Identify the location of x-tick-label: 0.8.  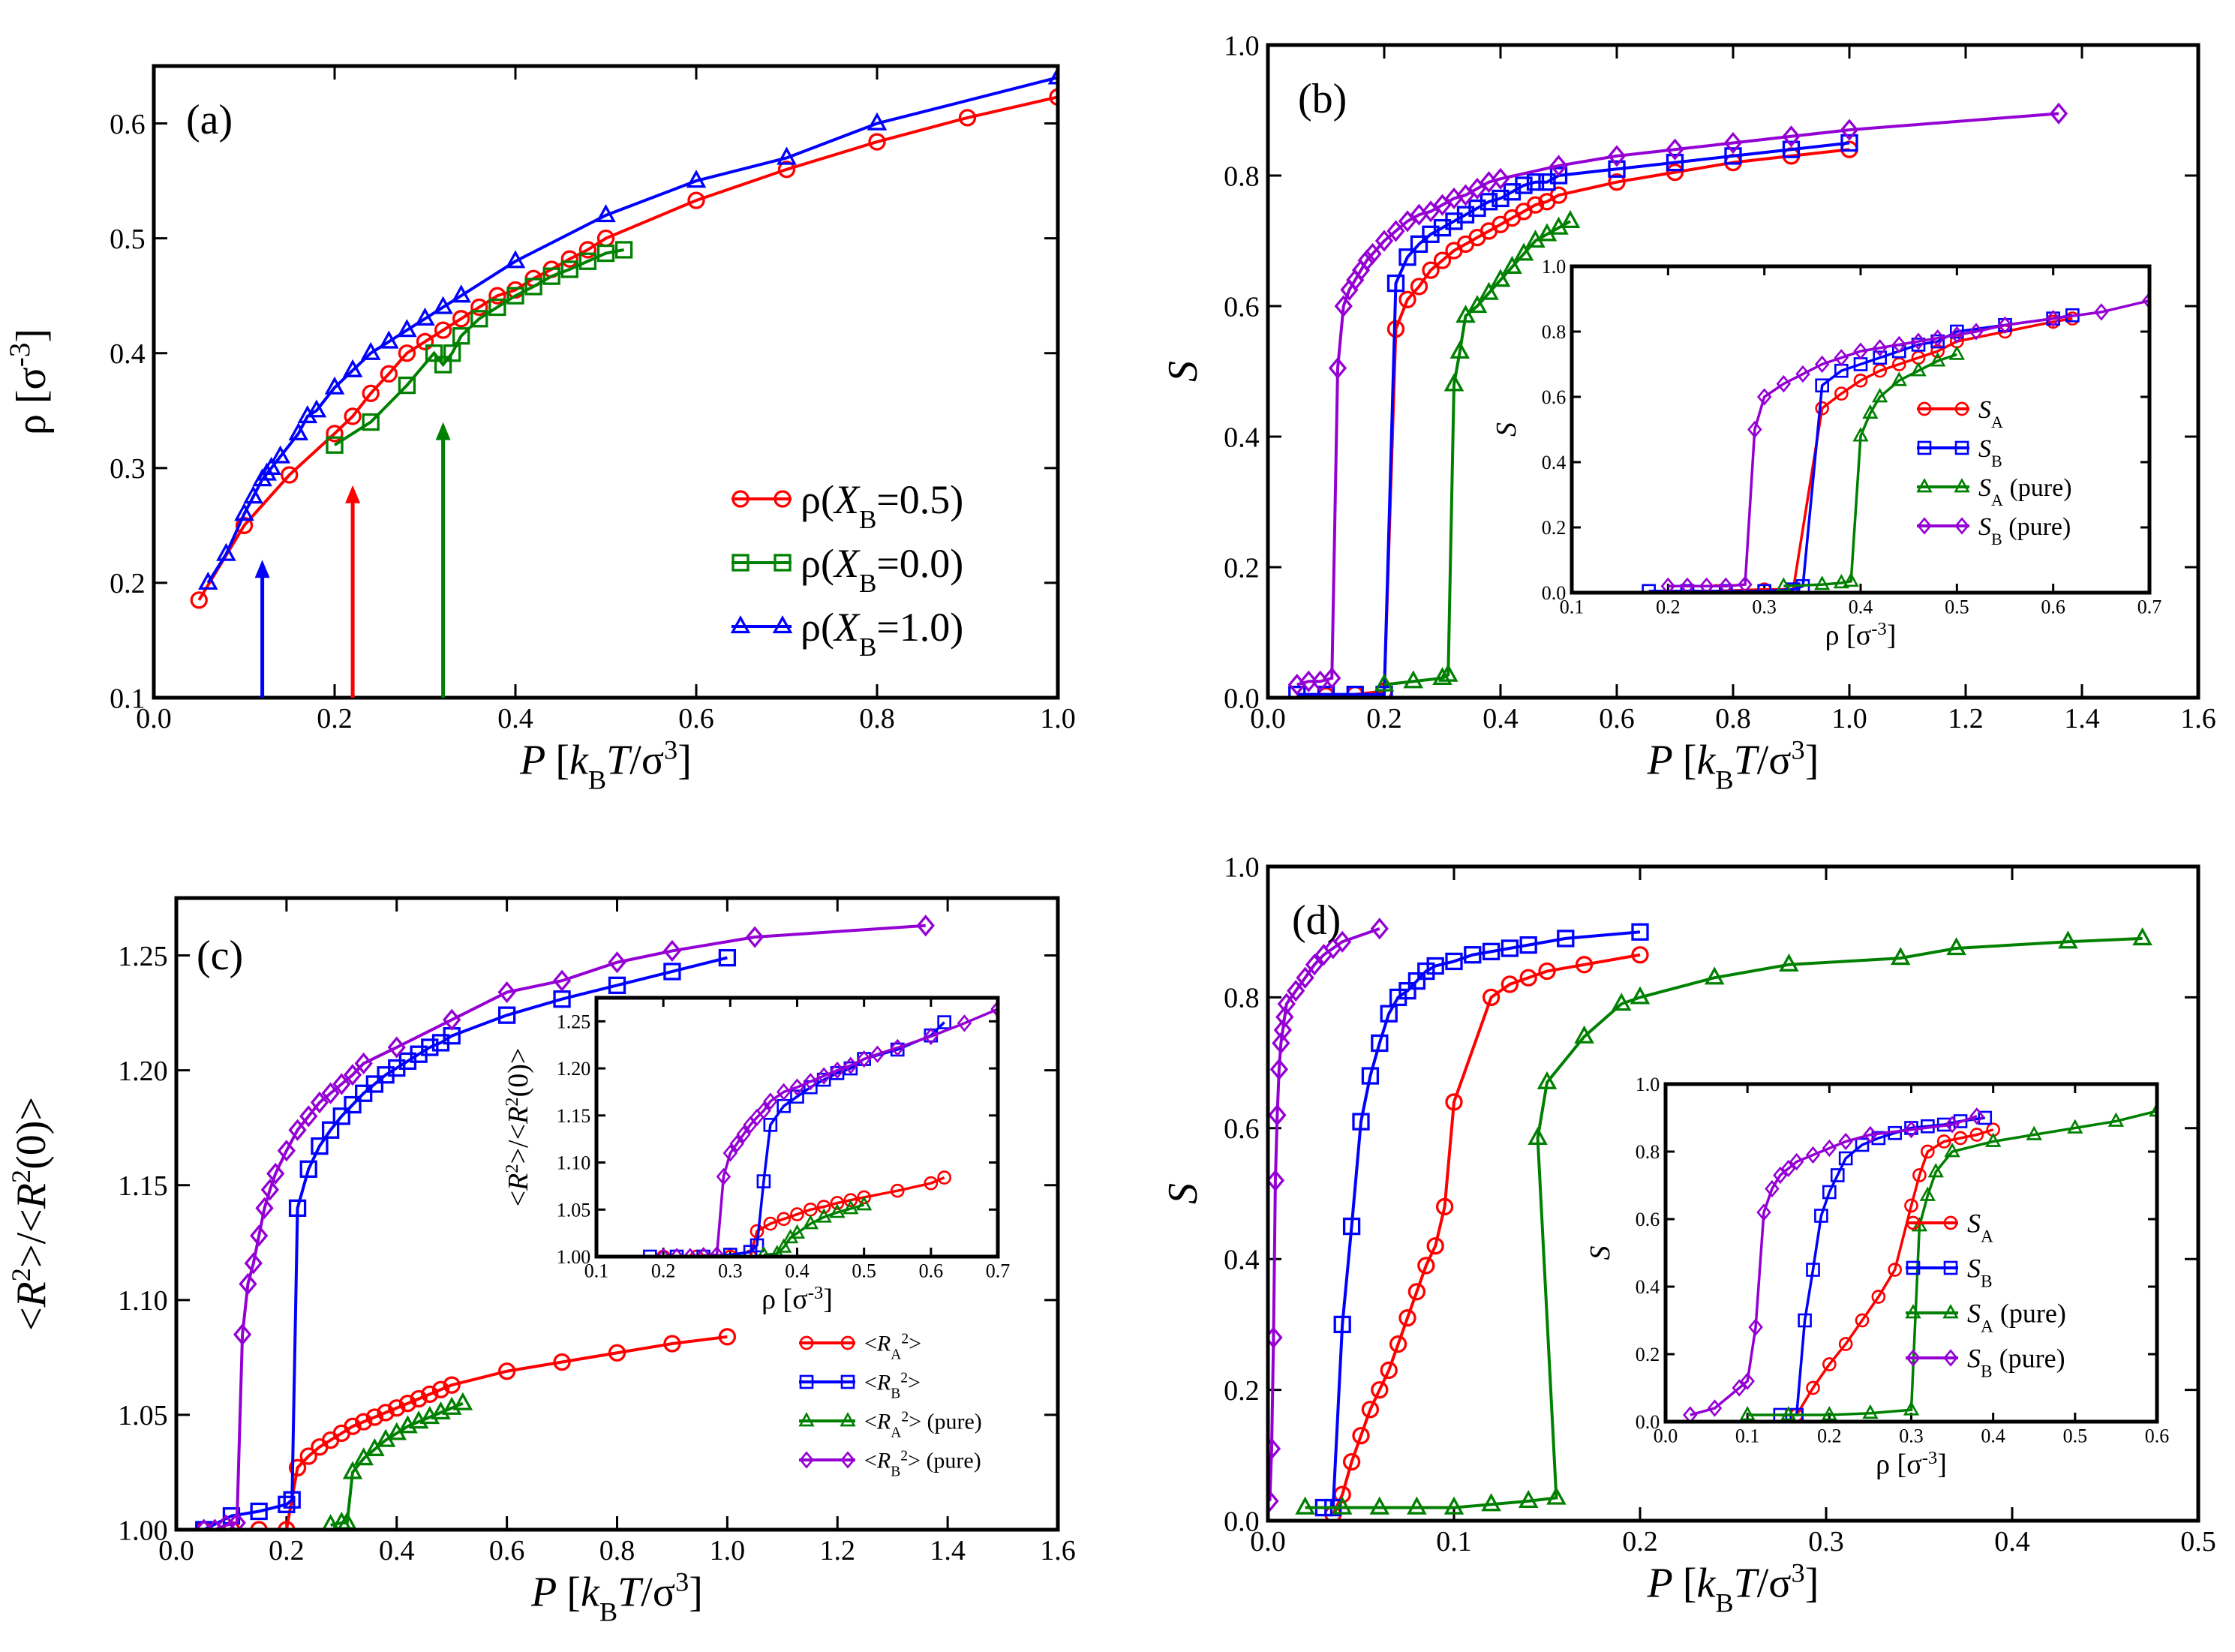
(1733, 718).